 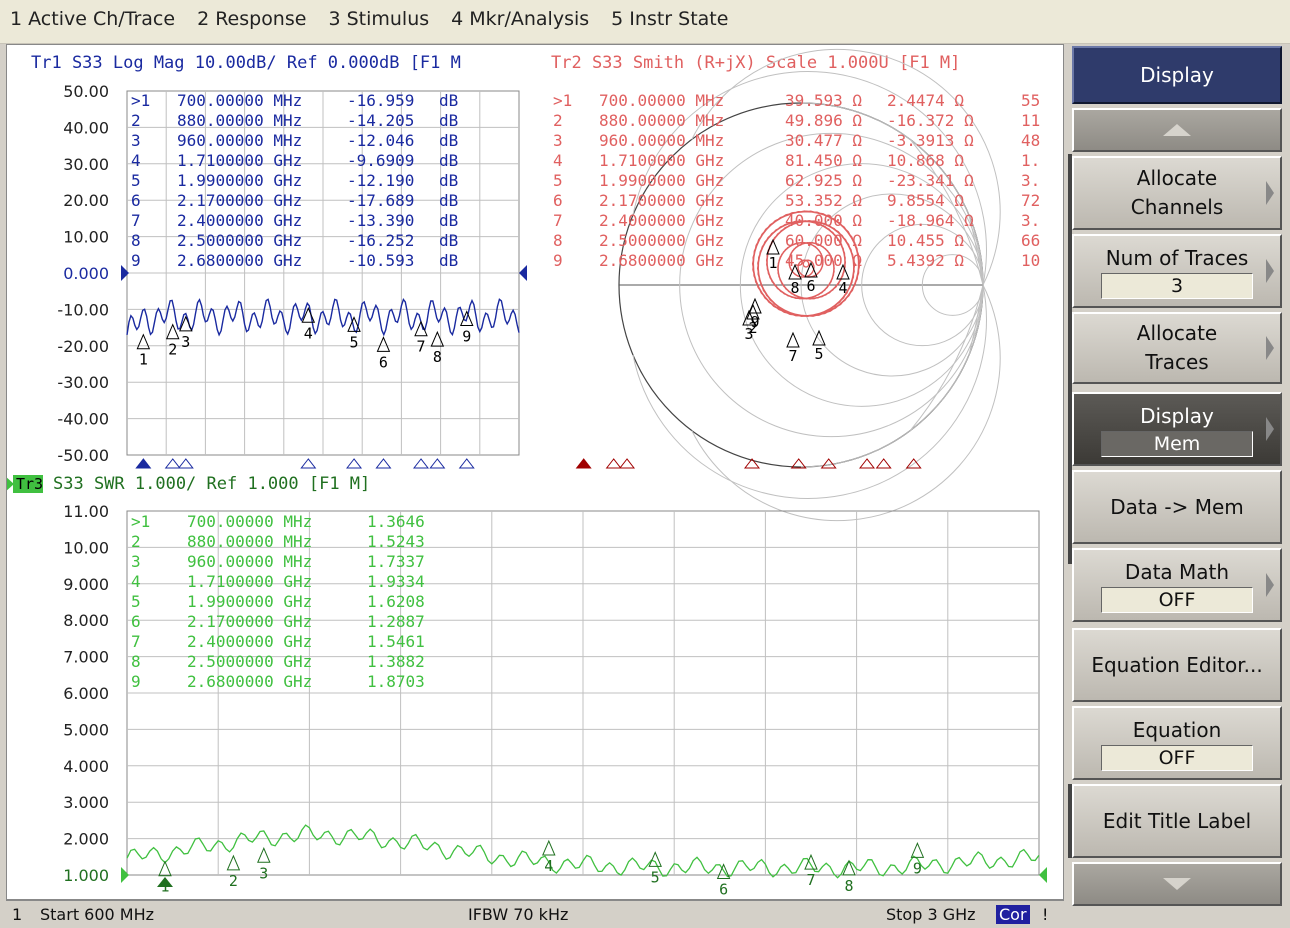 What do you see at coordinates (1177, 348) in the screenshot?
I see `allocate-traces-button: Allocate Traces` at bounding box center [1177, 348].